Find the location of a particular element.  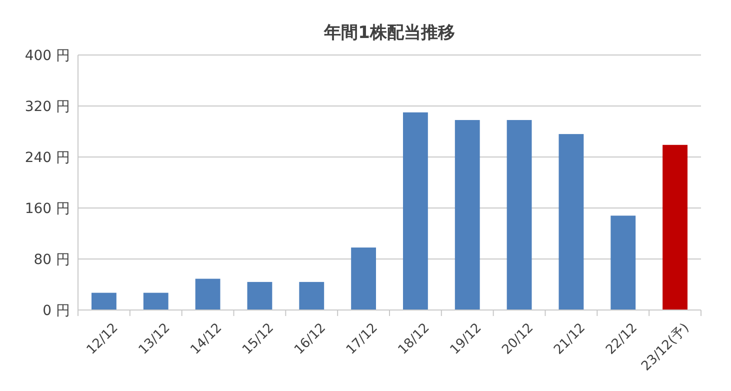

y-tick-label: 320 円 is located at coordinates (47, 106).